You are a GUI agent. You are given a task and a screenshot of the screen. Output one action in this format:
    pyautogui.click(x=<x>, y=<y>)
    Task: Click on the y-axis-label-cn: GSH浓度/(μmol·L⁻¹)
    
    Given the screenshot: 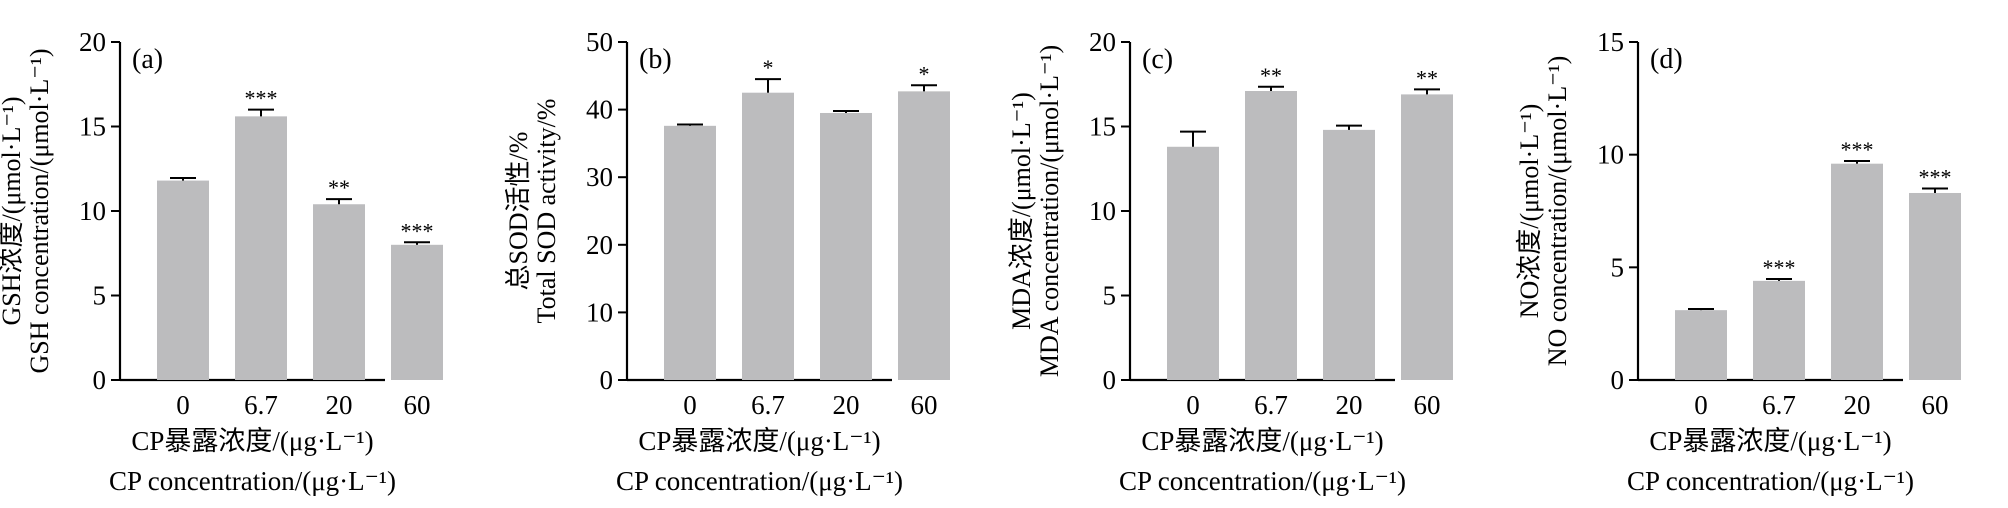 What is the action you would take?
    pyautogui.click(x=13, y=211)
    